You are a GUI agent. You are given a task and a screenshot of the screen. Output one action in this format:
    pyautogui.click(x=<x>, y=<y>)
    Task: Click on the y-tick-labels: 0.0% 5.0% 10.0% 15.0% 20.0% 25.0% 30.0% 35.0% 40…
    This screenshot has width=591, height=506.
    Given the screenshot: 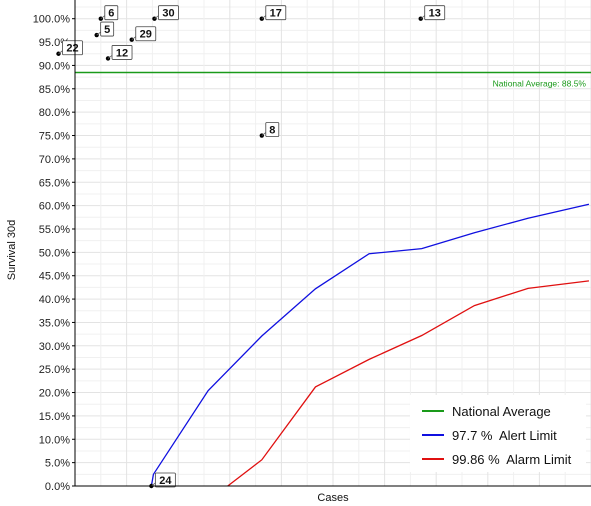 What is the action you would take?
    pyautogui.click(x=54, y=253)
    